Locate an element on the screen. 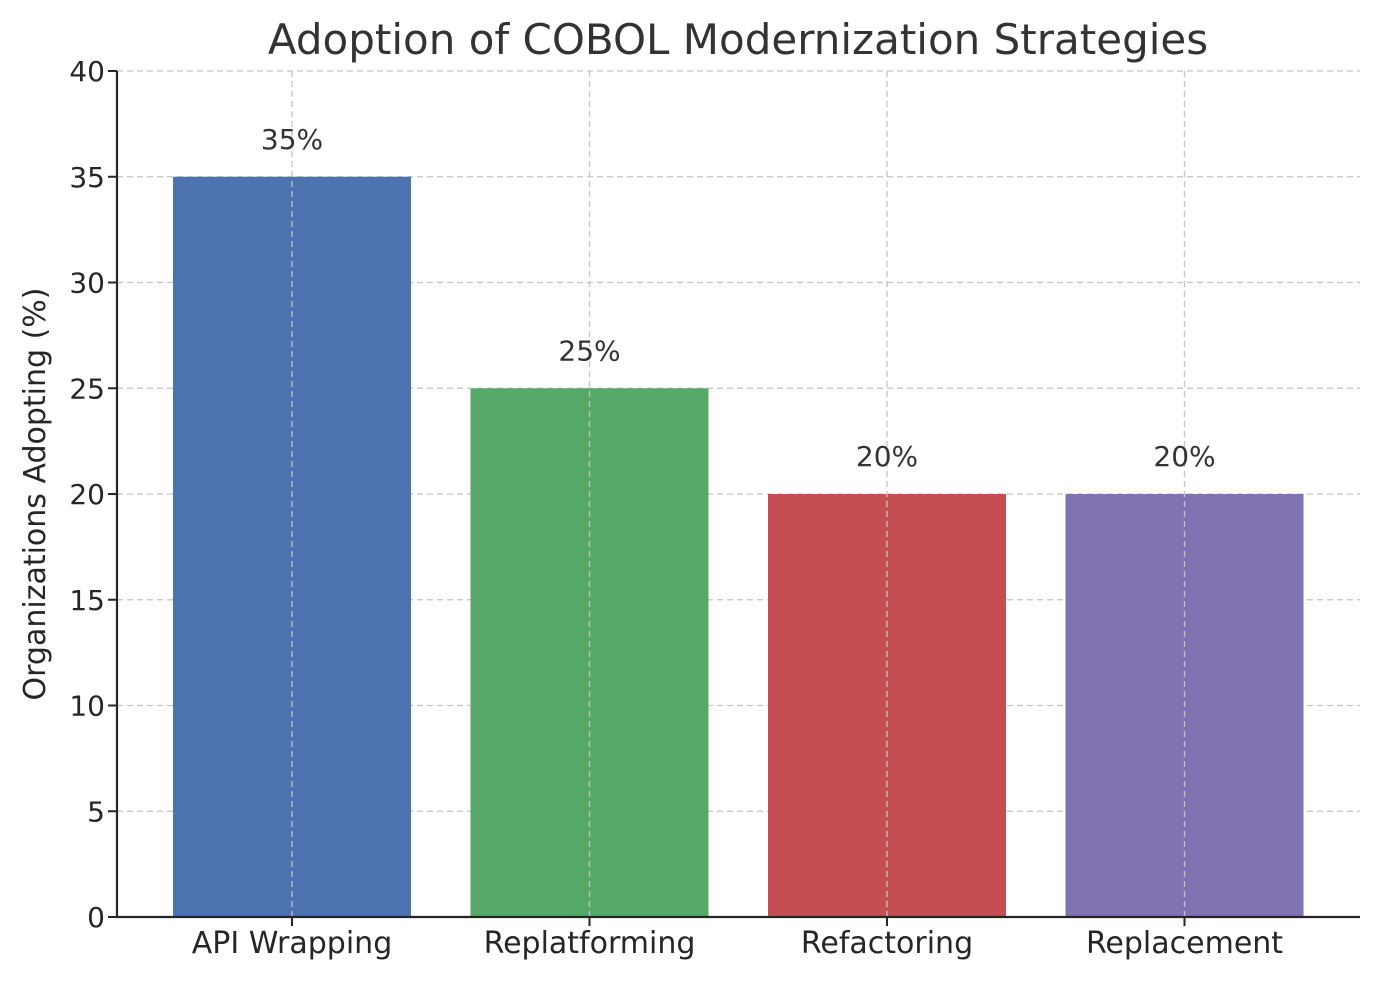 Image resolution: width=1380 pixels, height=984 pixels. bar-value-label: 35% is located at coordinates (292, 139).